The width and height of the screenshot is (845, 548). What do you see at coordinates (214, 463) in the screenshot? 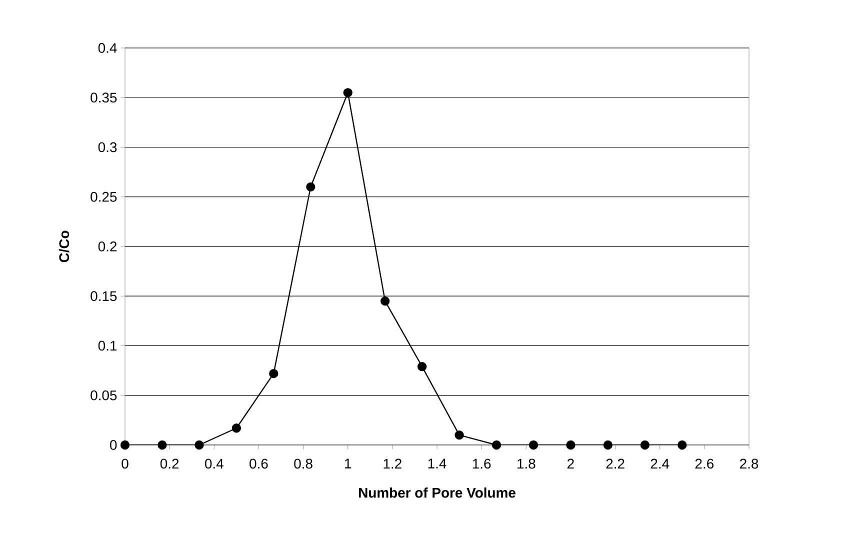
I see `x-tick-label: 0.4` at bounding box center [214, 463].